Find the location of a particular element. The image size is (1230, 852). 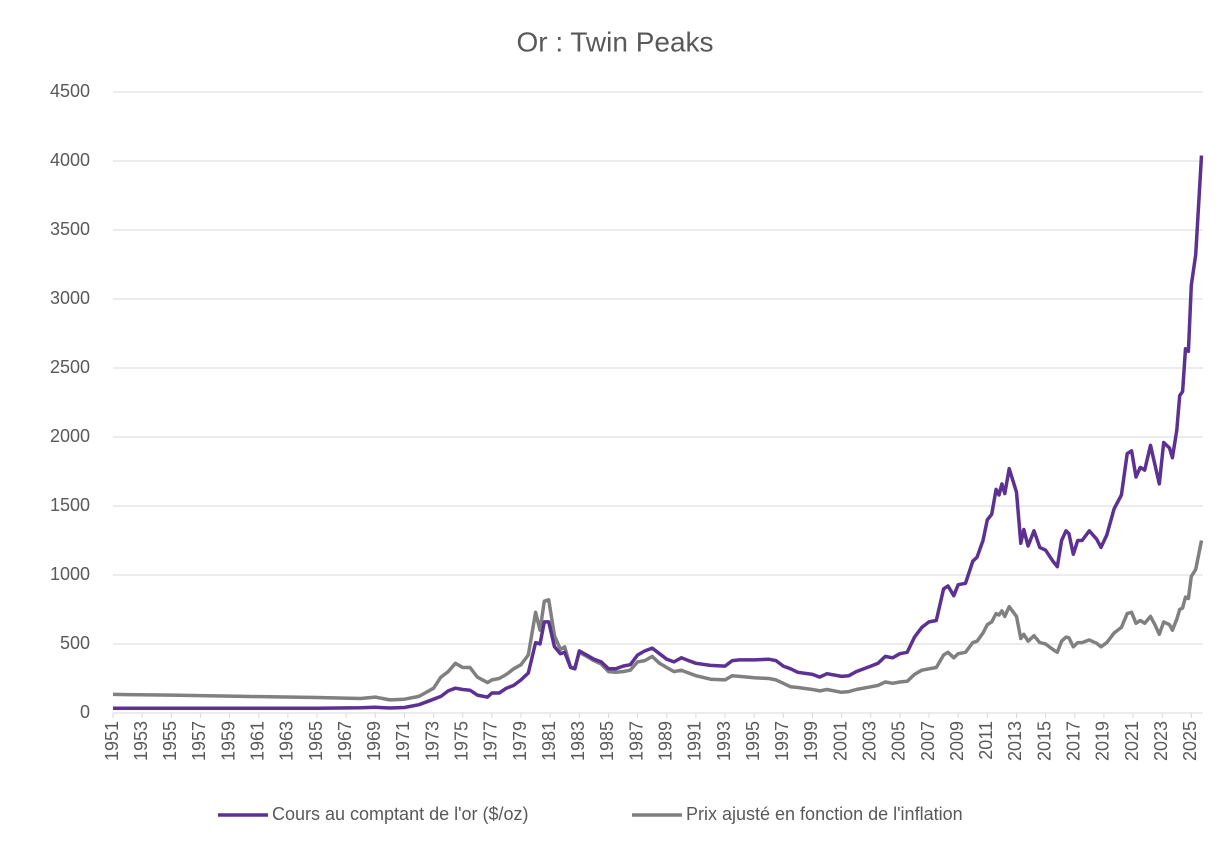

legend-label: Prix ajusté en fonction de l'inflation is located at coordinates (824, 814).